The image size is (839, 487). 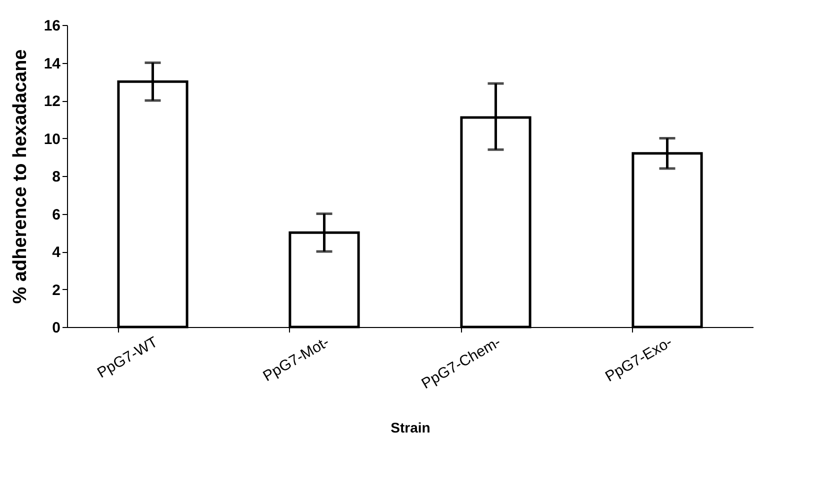 I want to click on y-tick-label: 16, so click(x=52, y=26).